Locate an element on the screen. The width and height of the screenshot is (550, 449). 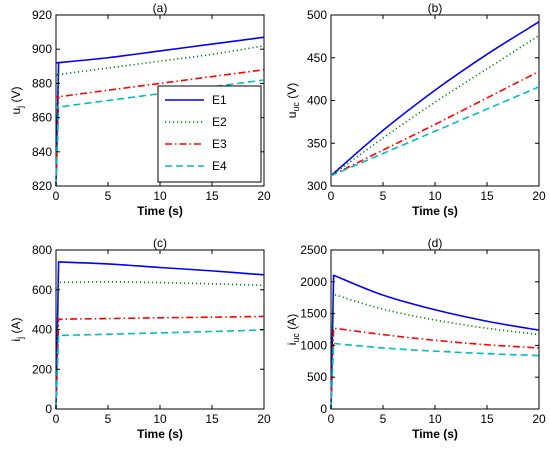
chart-title-c: (c) is located at coordinates (160, 243).